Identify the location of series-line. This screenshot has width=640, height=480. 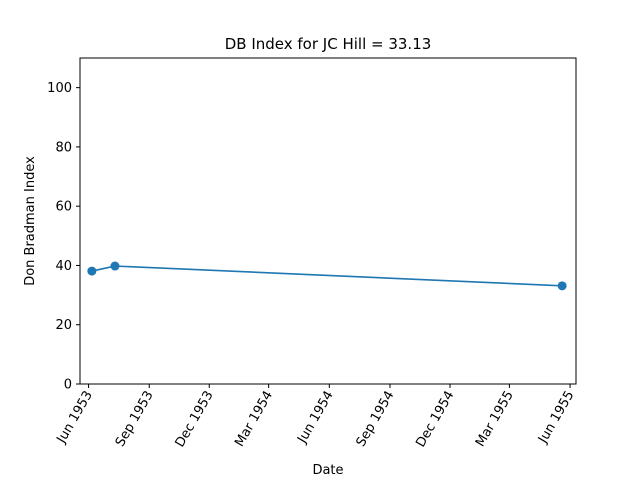
(327, 276).